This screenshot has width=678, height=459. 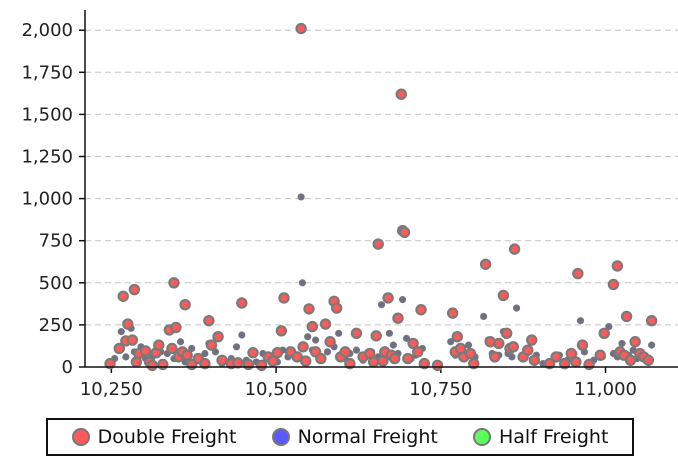 What do you see at coordinates (153, 437) in the screenshot?
I see `legend-item-double-freight: Double Freight` at bounding box center [153, 437].